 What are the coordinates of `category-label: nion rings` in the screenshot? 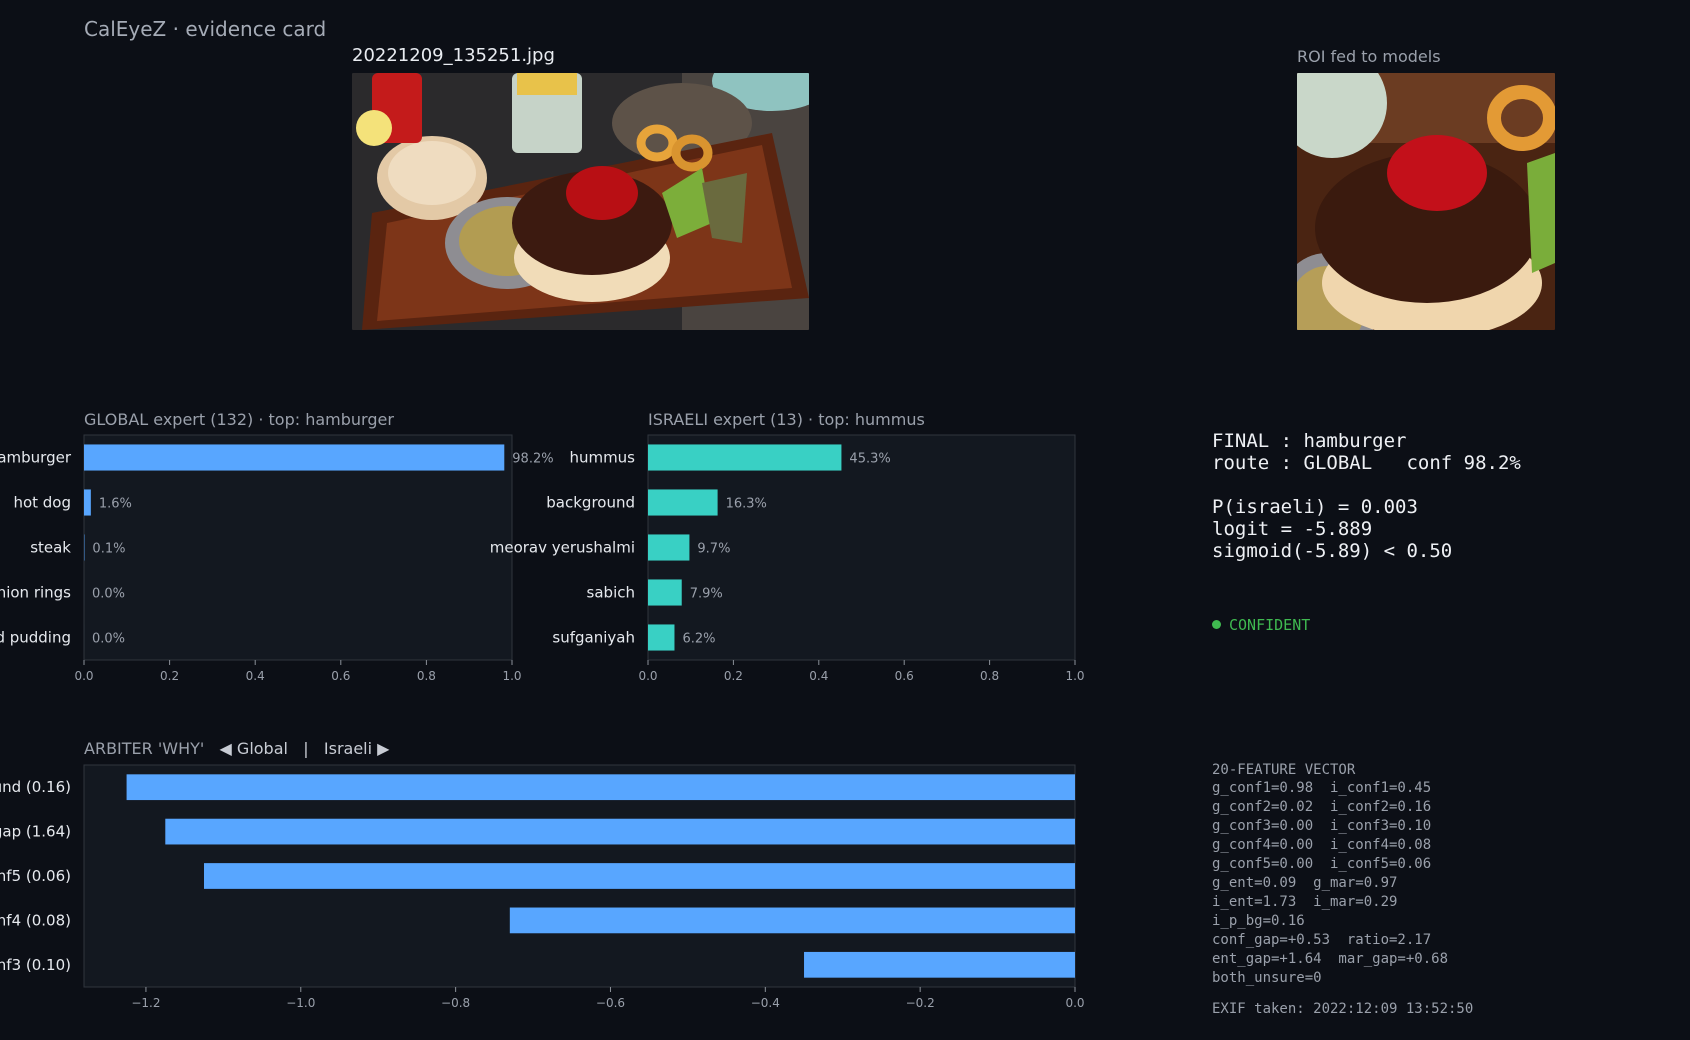 It's located at (35, 593).